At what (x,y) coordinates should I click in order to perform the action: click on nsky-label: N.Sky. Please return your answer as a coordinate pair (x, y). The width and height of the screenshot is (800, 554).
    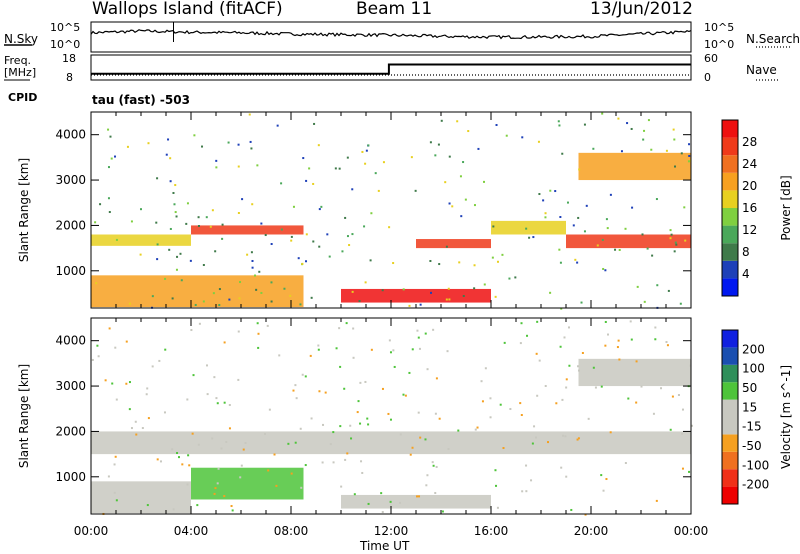
    Looking at the image, I should click on (21, 39).